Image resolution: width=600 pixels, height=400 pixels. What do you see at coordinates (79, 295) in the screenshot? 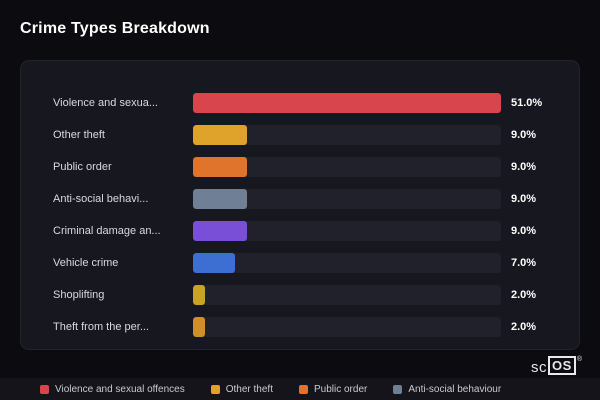
I see `bar-category-label: Shoplifting` at bounding box center [79, 295].